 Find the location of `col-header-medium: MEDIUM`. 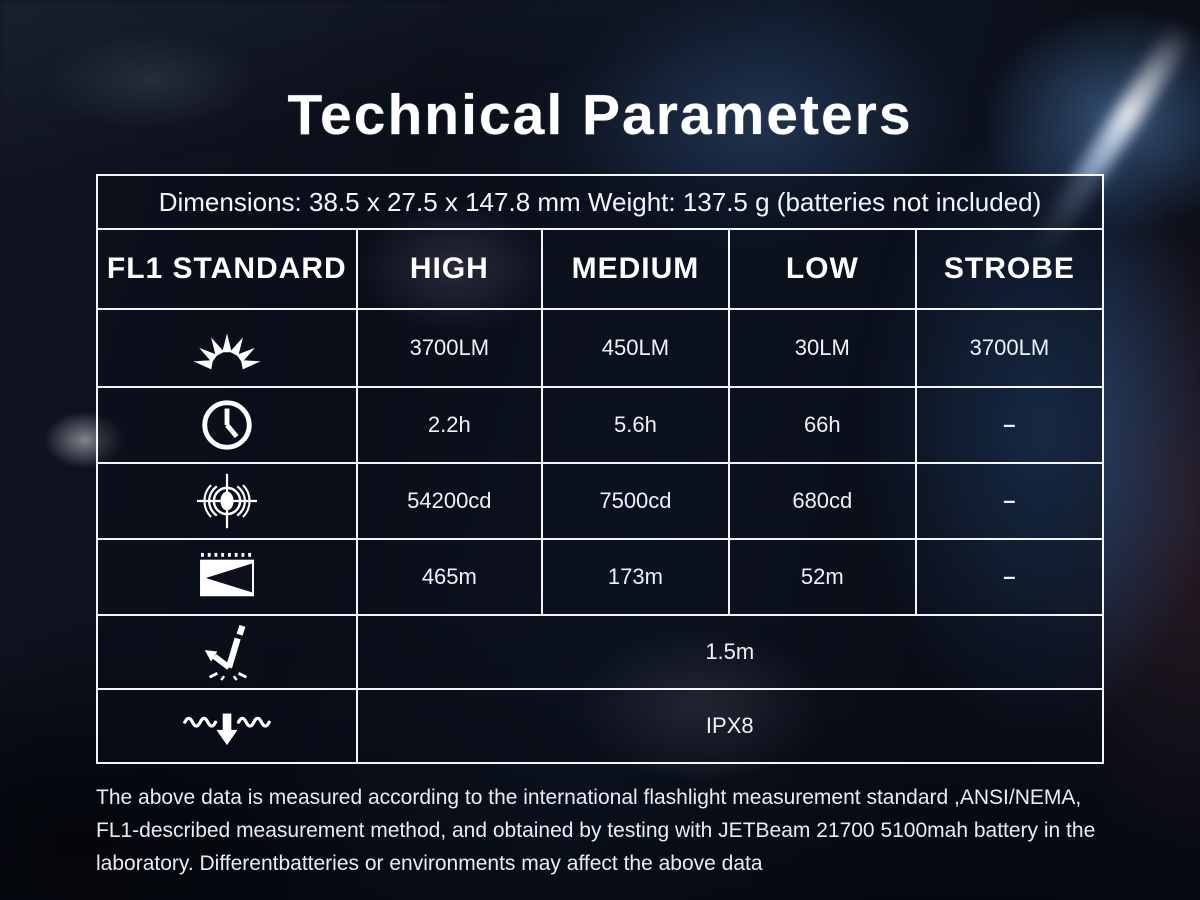

col-header-medium: MEDIUM is located at coordinates (635, 269).